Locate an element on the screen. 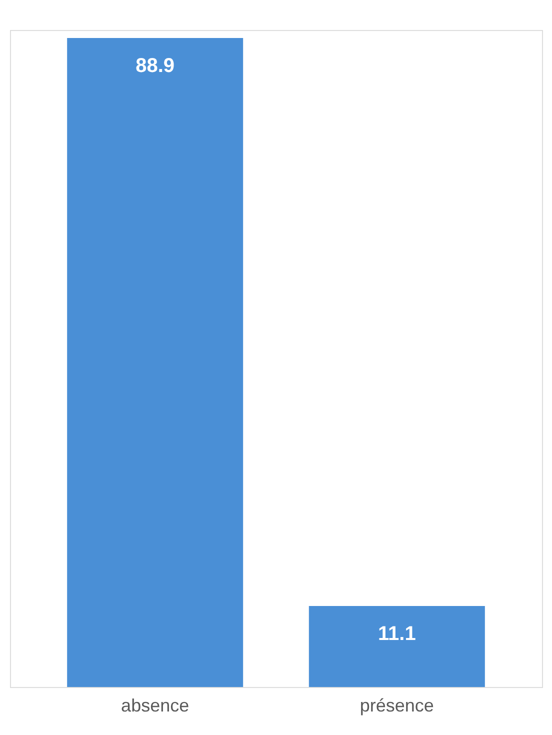  x-tick-label: présence is located at coordinates (397, 706).